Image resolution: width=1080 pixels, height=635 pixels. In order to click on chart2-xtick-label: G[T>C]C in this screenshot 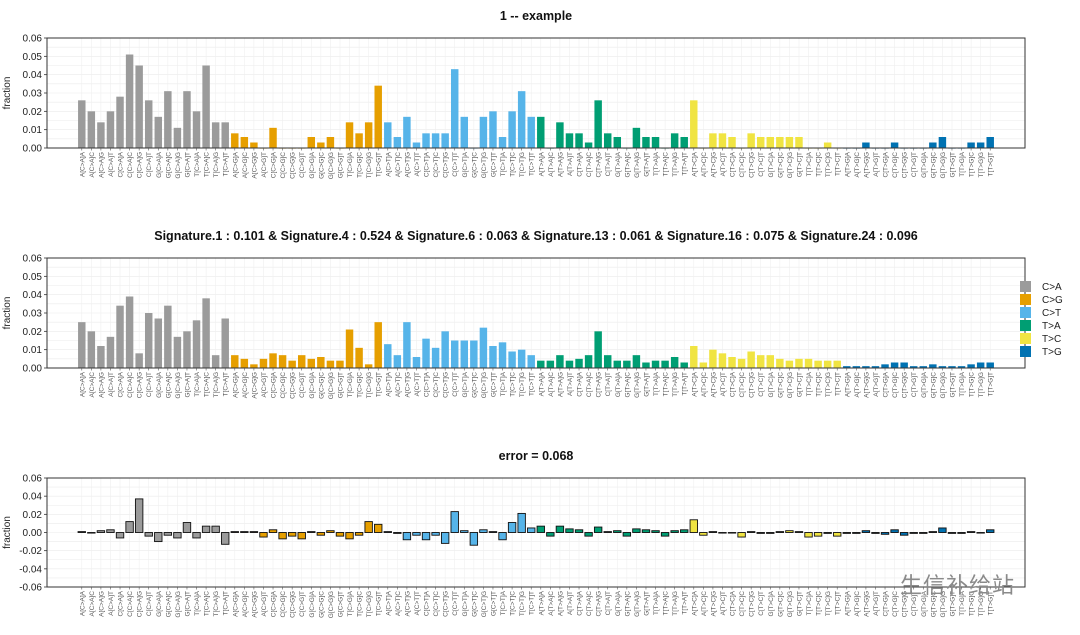, I will do `click(780, 385)`.